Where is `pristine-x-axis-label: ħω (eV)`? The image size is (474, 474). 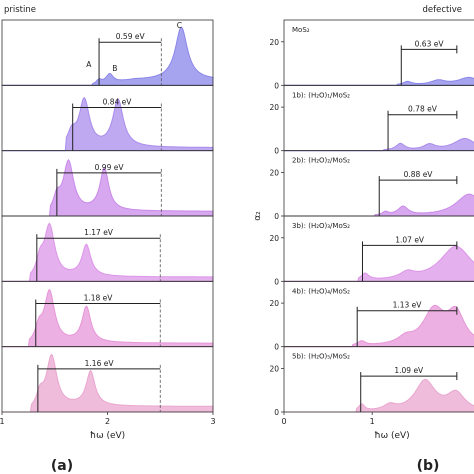
pristine-x-axis-label: ħω (eV) is located at coordinates (107, 436).